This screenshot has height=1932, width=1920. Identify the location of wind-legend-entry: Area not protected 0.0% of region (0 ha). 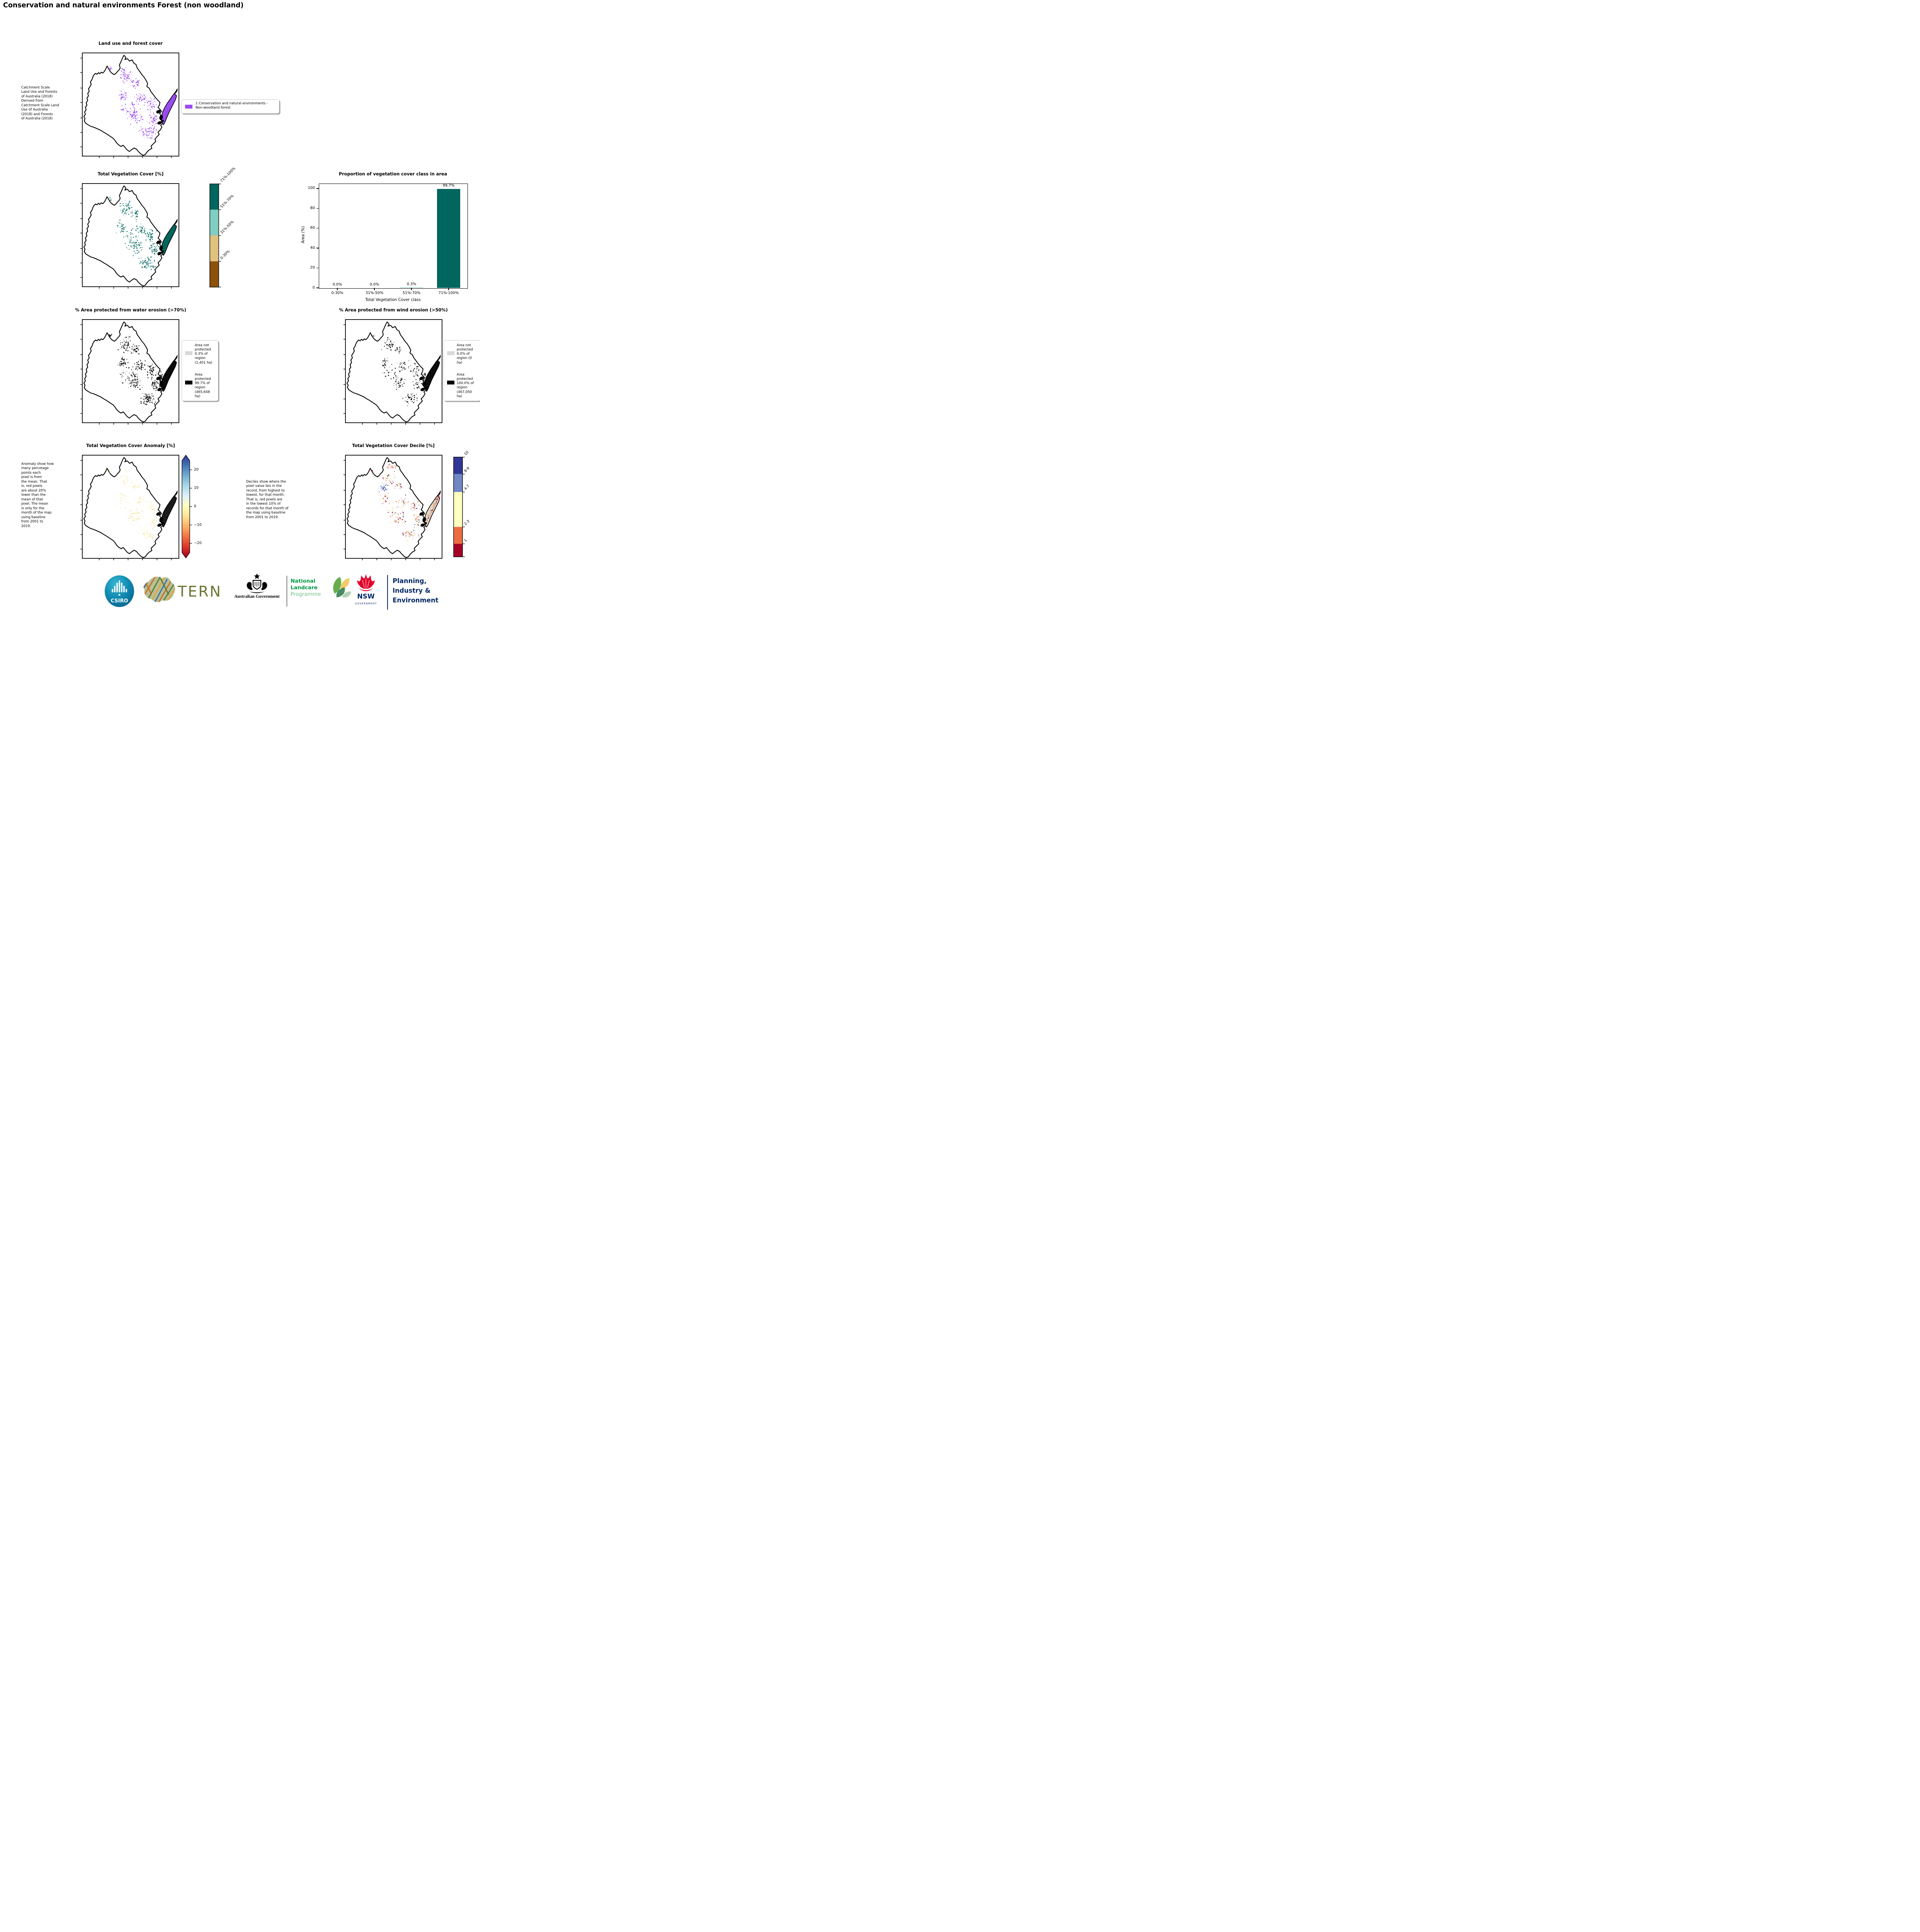
(462, 357).